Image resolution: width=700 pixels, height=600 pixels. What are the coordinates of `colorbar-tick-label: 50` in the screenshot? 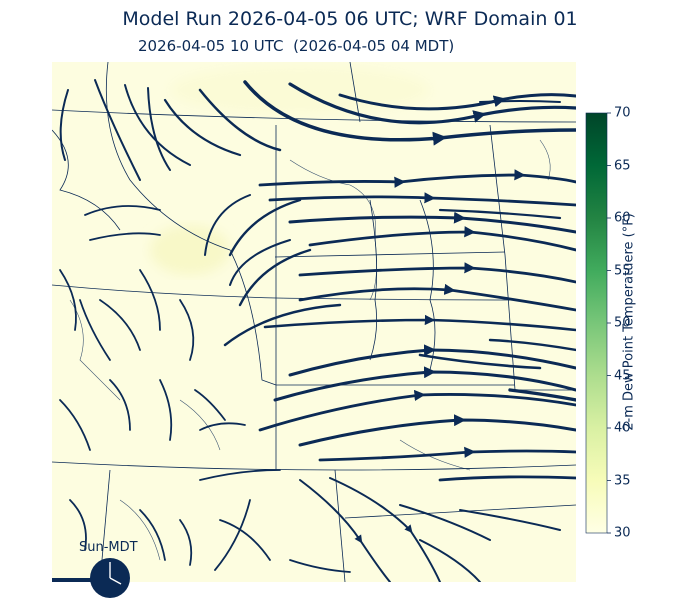 It's located at (622, 323).